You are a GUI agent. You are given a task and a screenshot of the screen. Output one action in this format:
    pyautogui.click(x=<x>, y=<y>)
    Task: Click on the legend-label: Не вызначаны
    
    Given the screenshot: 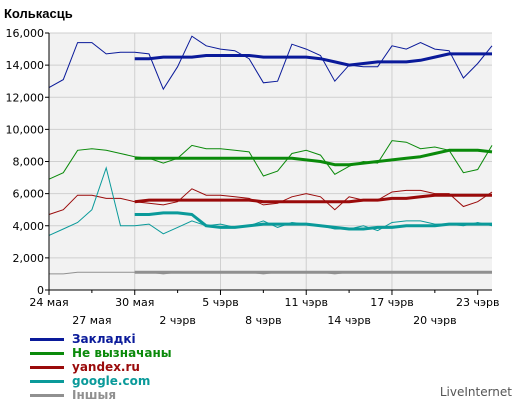 What is the action you would take?
    pyautogui.click(x=122, y=353)
    